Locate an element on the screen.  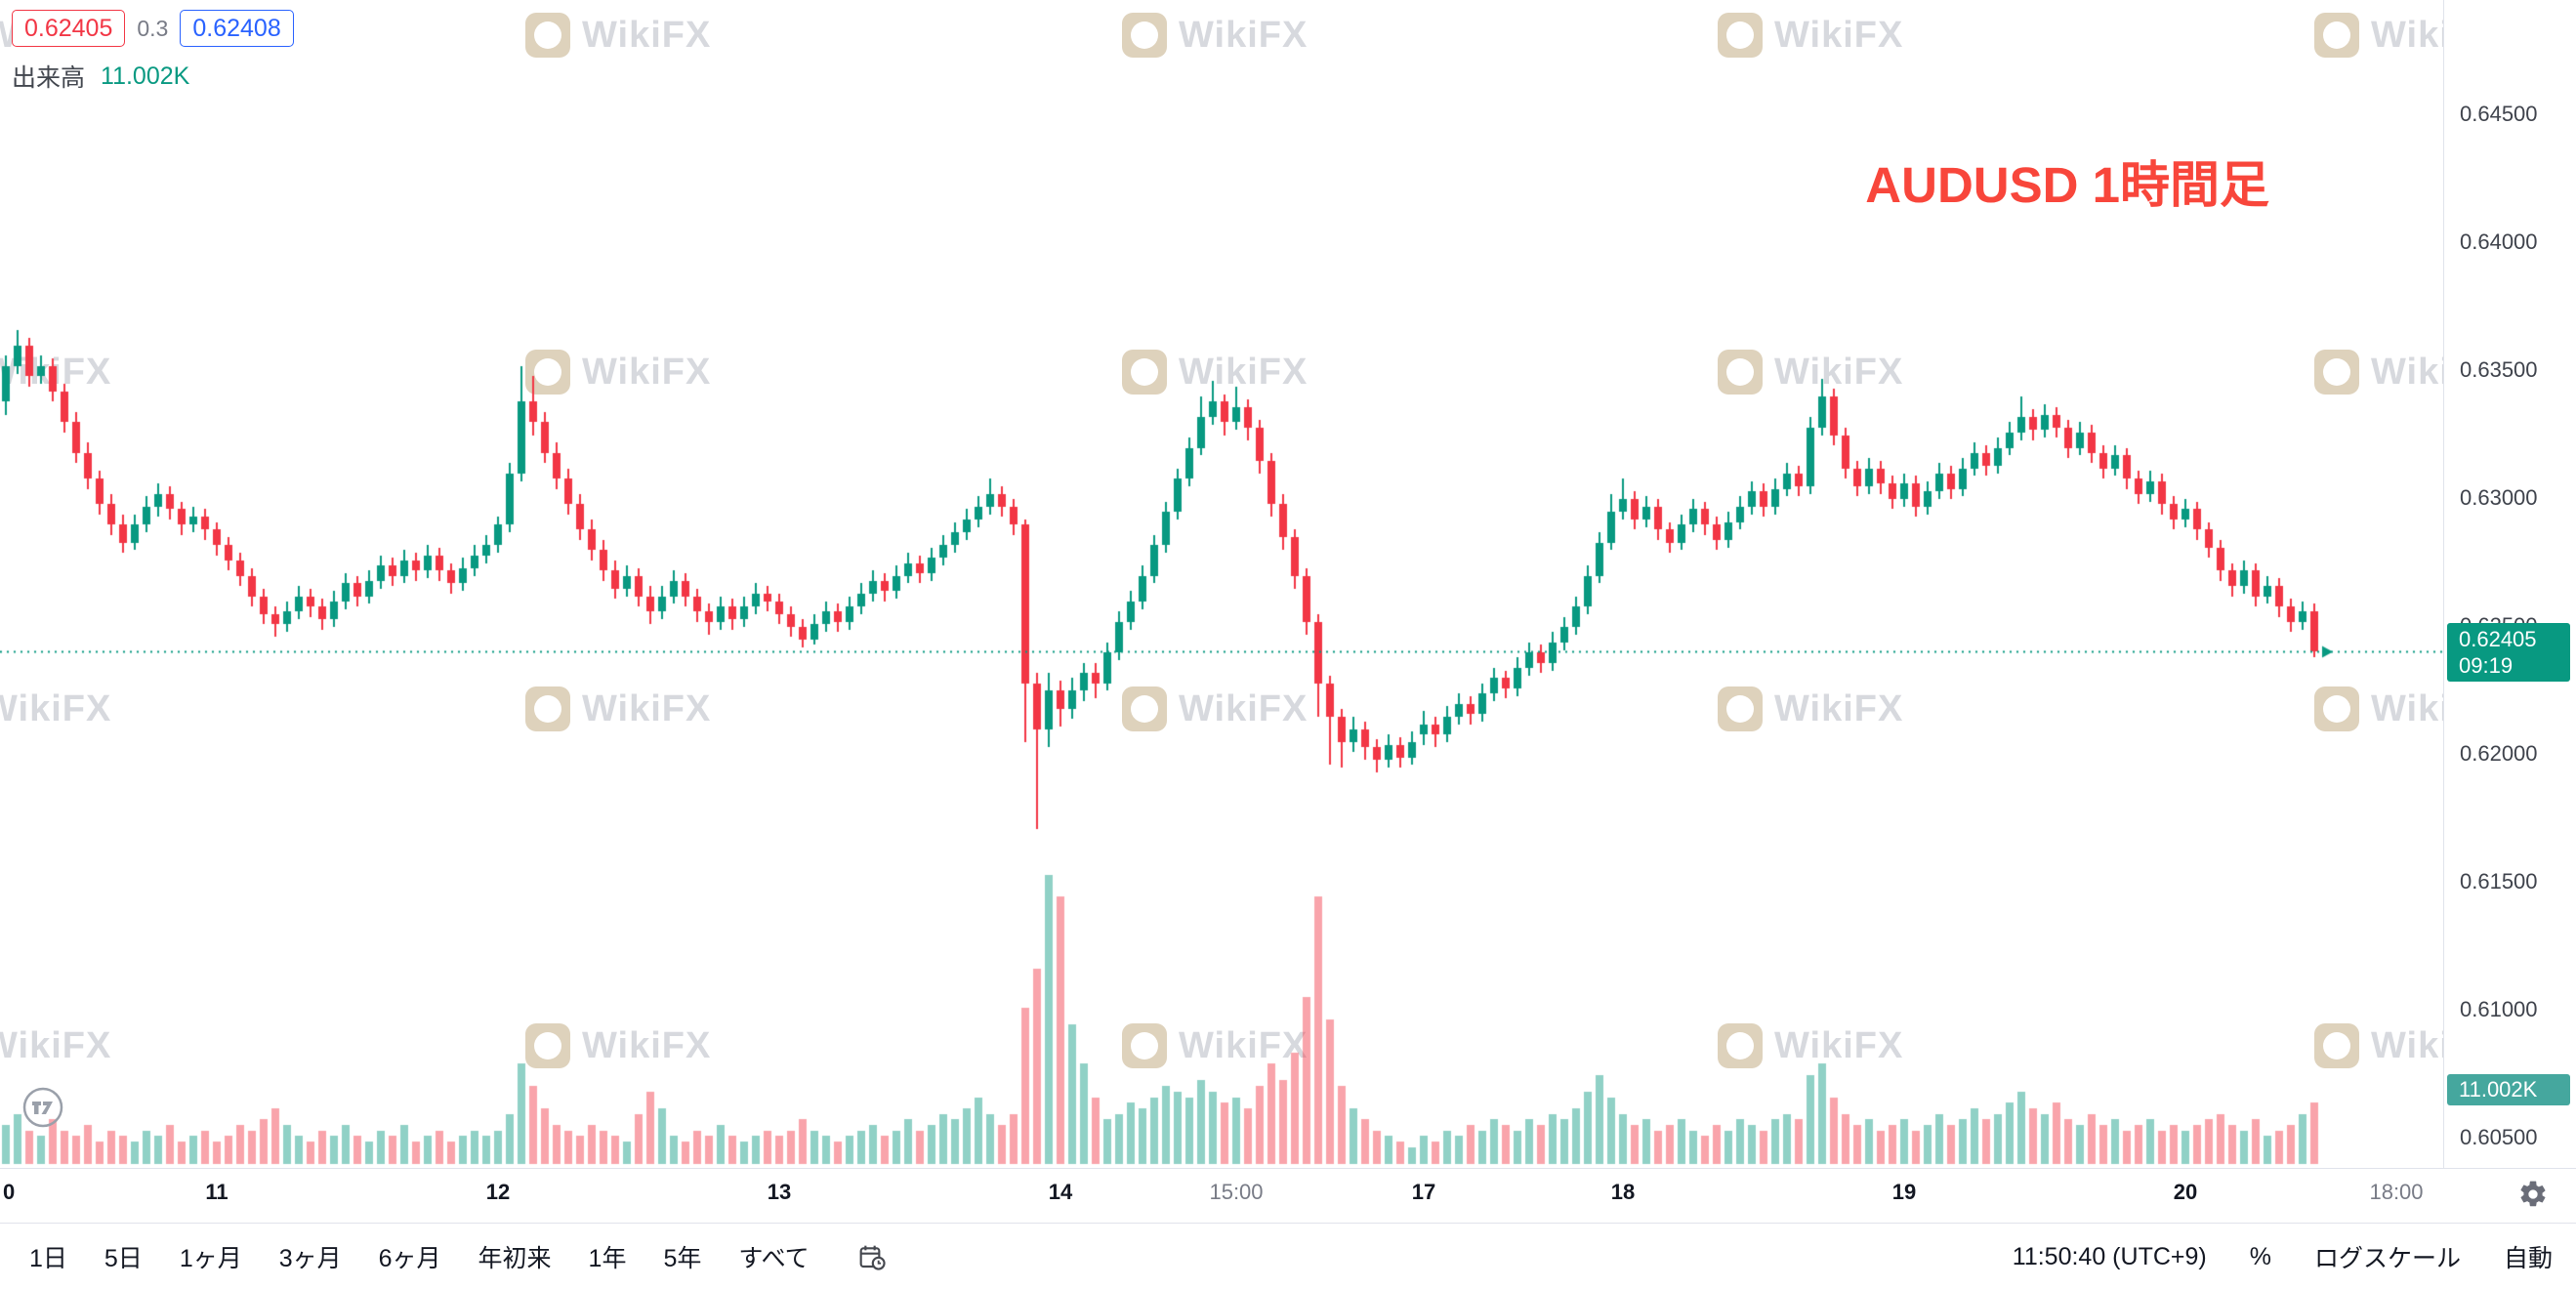
volume-legend-value: 11.002K is located at coordinates (145, 76).